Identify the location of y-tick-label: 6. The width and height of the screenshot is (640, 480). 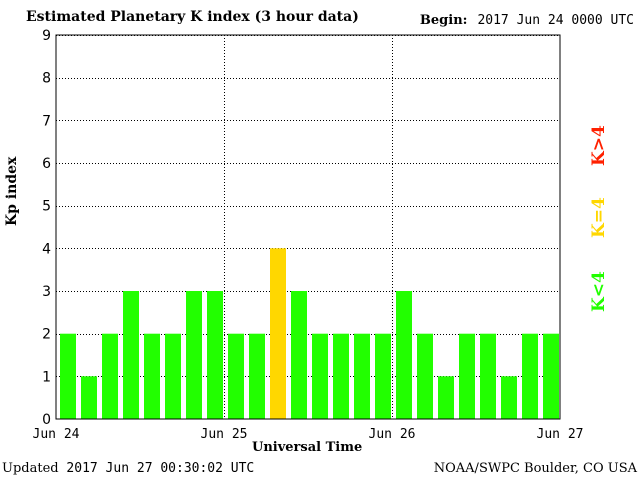
(46, 164).